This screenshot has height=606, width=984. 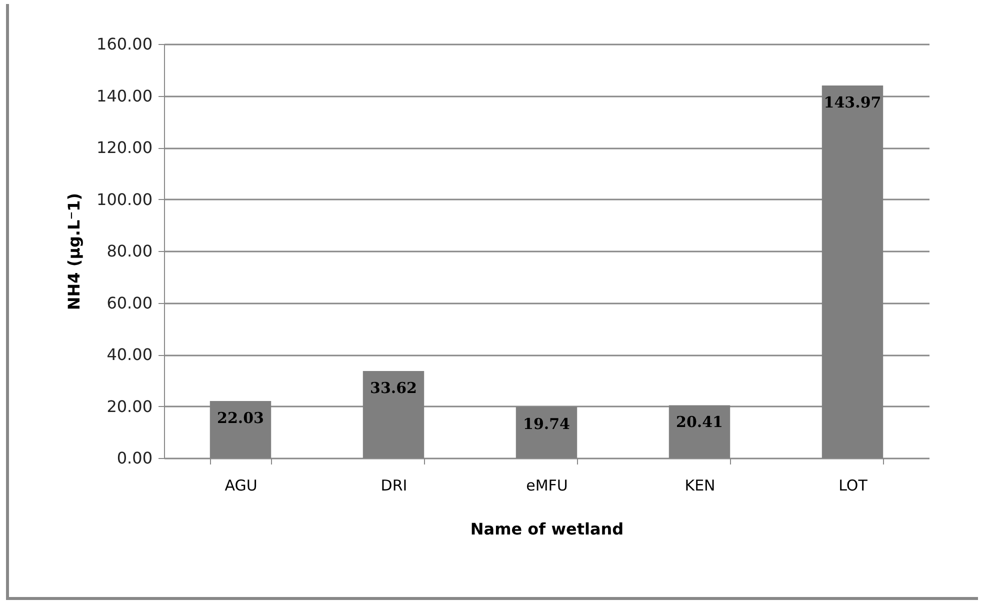 What do you see at coordinates (699, 422) in the screenshot?
I see `data-label: 20.41` at bounding box center [699, 422].